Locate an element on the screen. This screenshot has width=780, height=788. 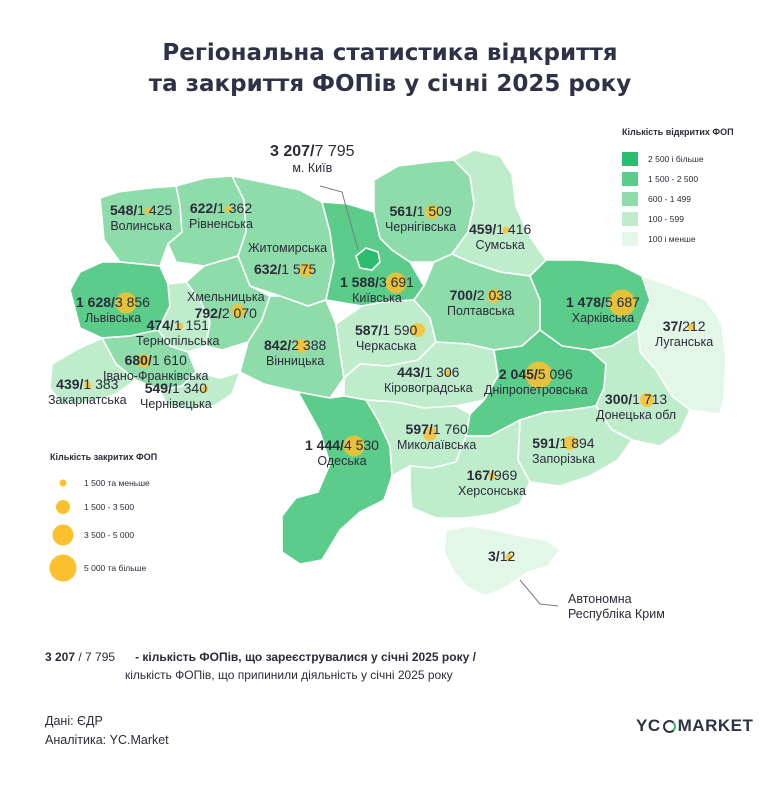
sumska-name: Сумська is located at coordinates (500, 245).